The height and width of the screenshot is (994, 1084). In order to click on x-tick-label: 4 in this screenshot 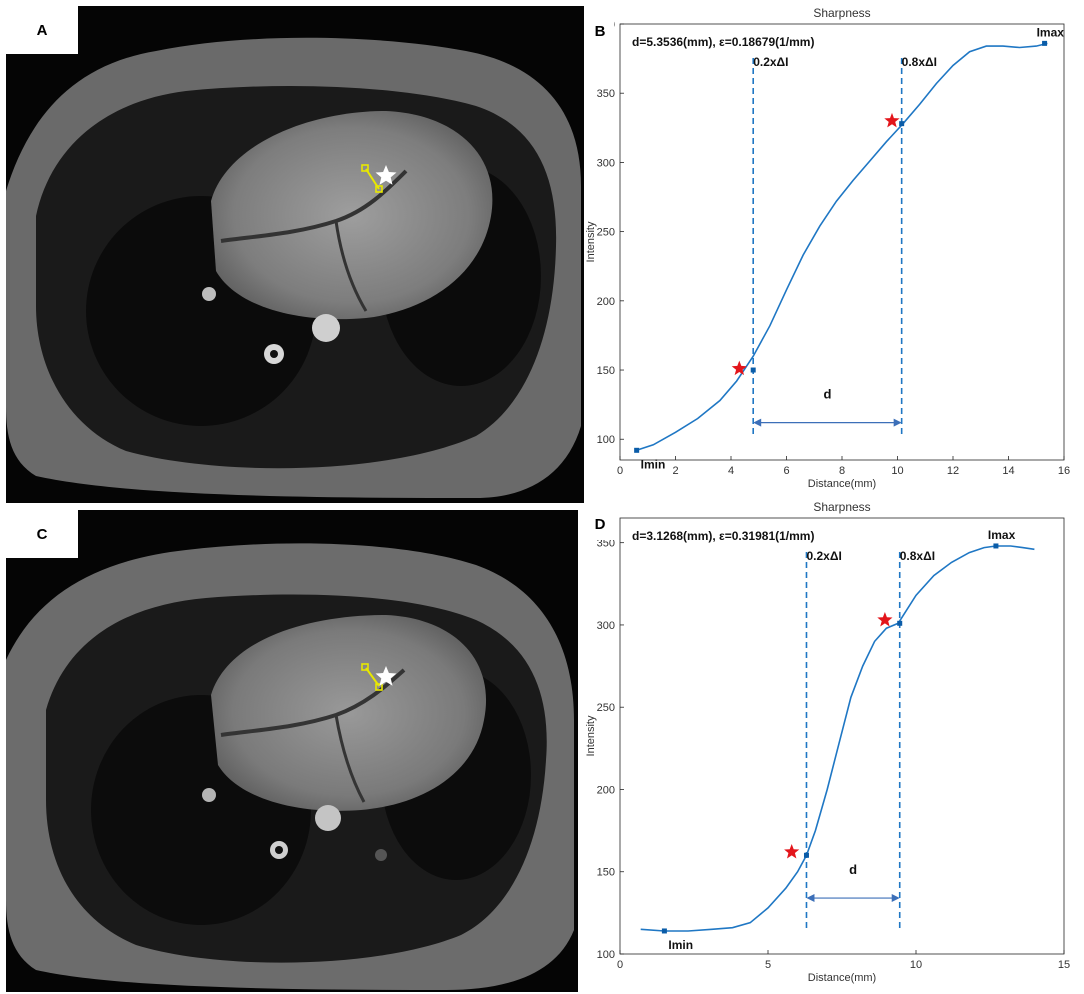, I will do `click(731, 471)`.